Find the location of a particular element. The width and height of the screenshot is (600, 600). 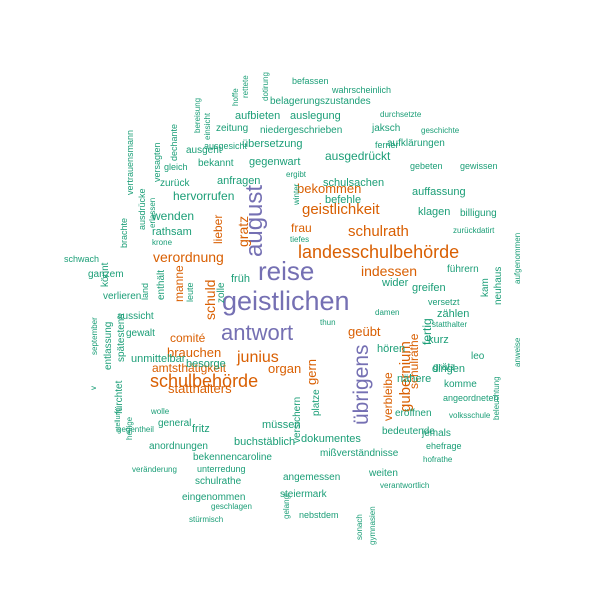

word-veränderung: veränderung is located at coordinates (154, 469).